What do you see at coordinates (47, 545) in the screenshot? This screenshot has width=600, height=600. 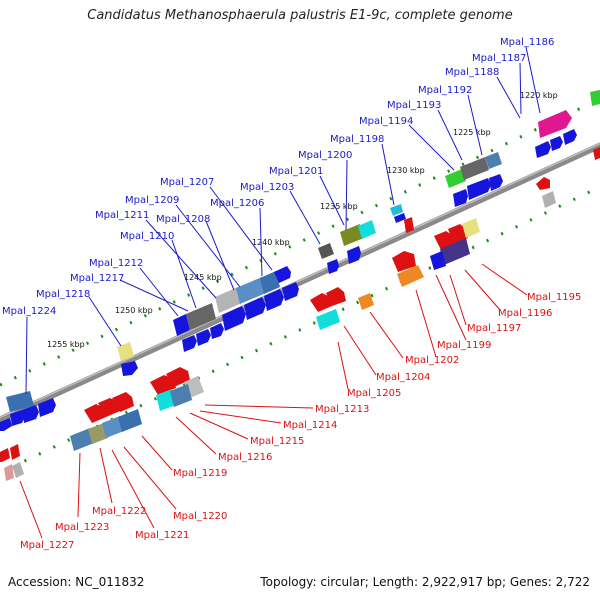 I see `gene-label-mpal-1227: Mpal_1227` at bounding box center [47, 545].